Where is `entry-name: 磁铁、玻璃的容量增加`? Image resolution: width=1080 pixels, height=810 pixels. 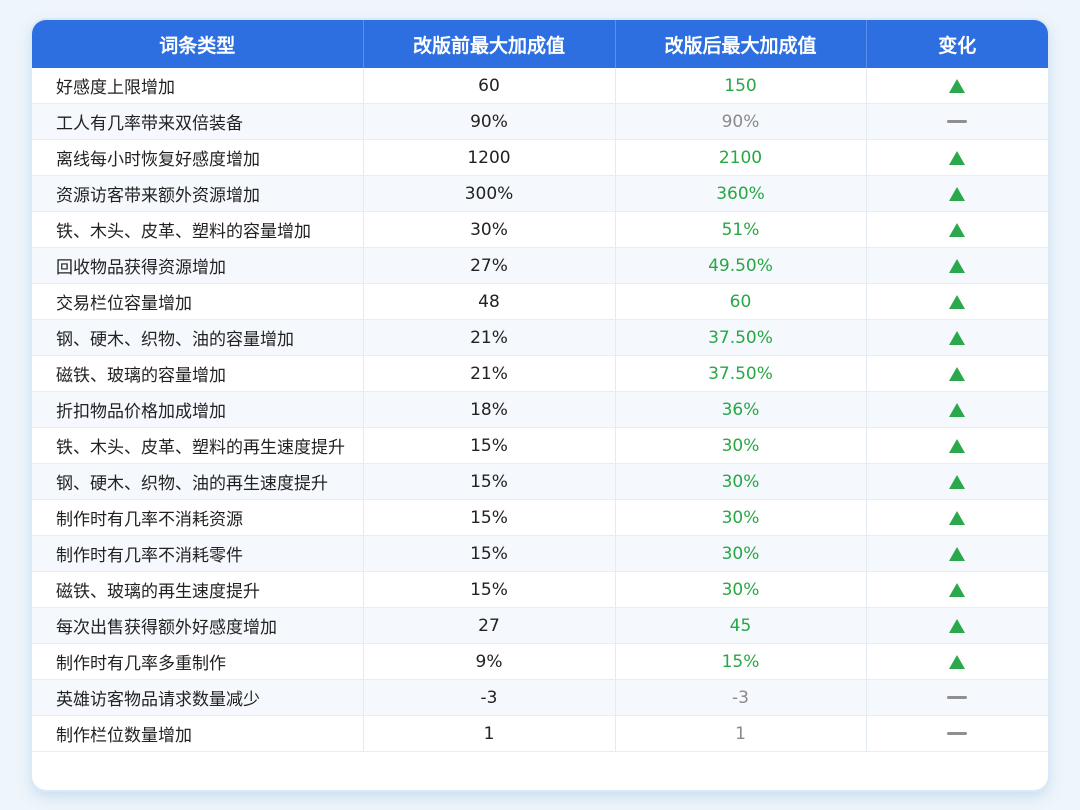 entry-name: 磁铁、玻璃的容量增加 is located at coordinates (198, 373).